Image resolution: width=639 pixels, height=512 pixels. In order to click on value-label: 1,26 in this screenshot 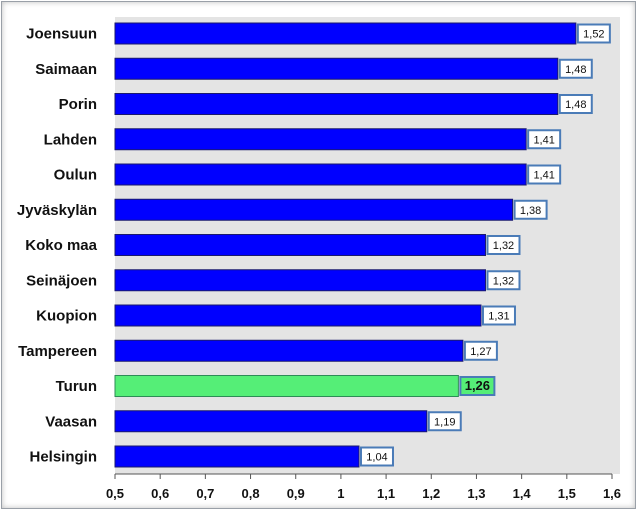, I will do `click(477, 385)`.